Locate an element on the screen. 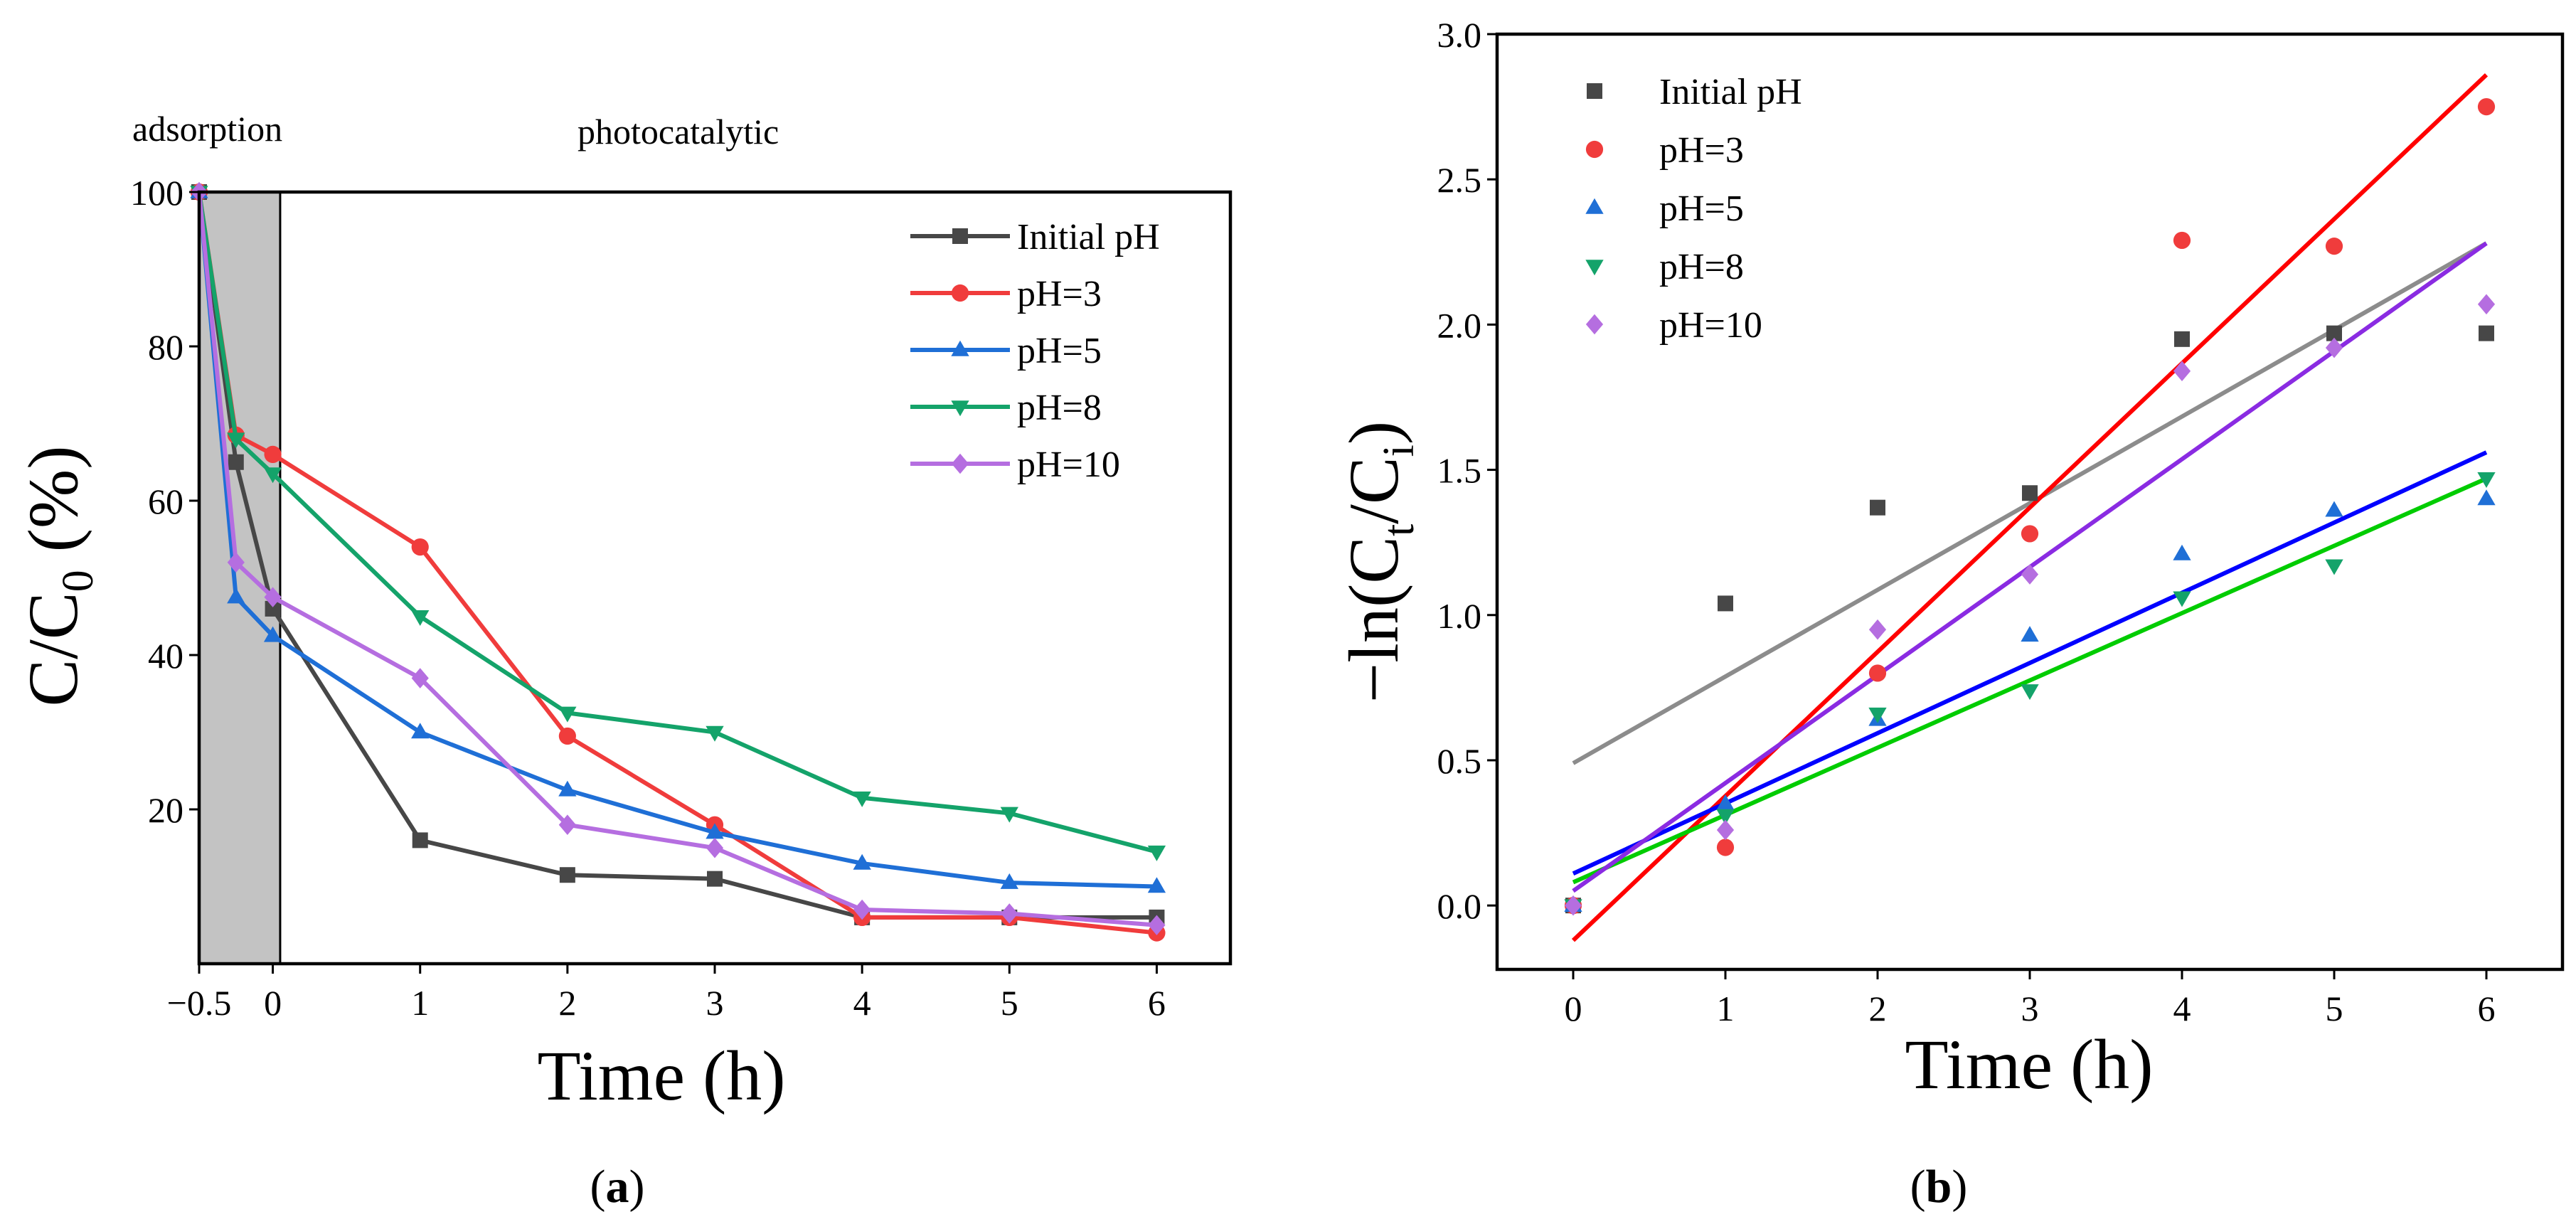 This screenshot has height=1229, width=2576. photocatalytic-region-label: photocatalytic is located at coordinates (678, 131).